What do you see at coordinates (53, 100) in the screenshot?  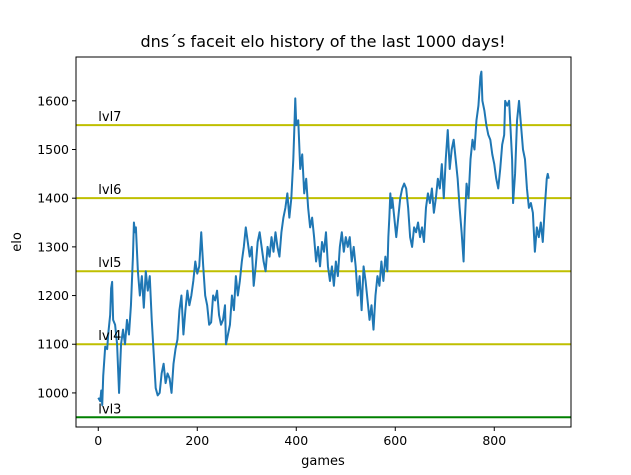 I see `y-tick-label-1600: 1600` at bounding box center [53, 100].